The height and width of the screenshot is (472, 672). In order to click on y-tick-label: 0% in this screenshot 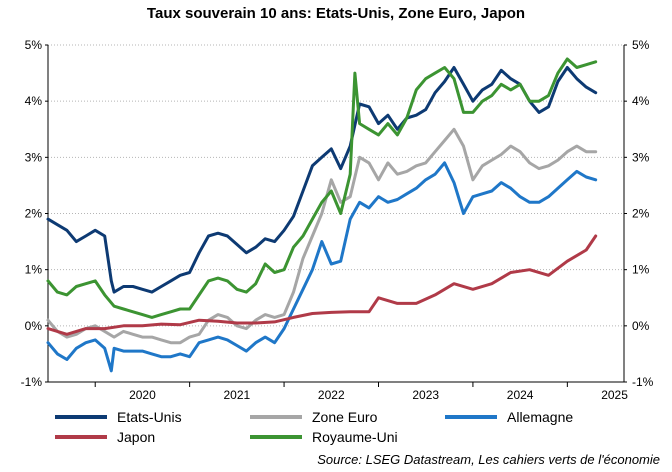, I will do `click(34, 326)`.